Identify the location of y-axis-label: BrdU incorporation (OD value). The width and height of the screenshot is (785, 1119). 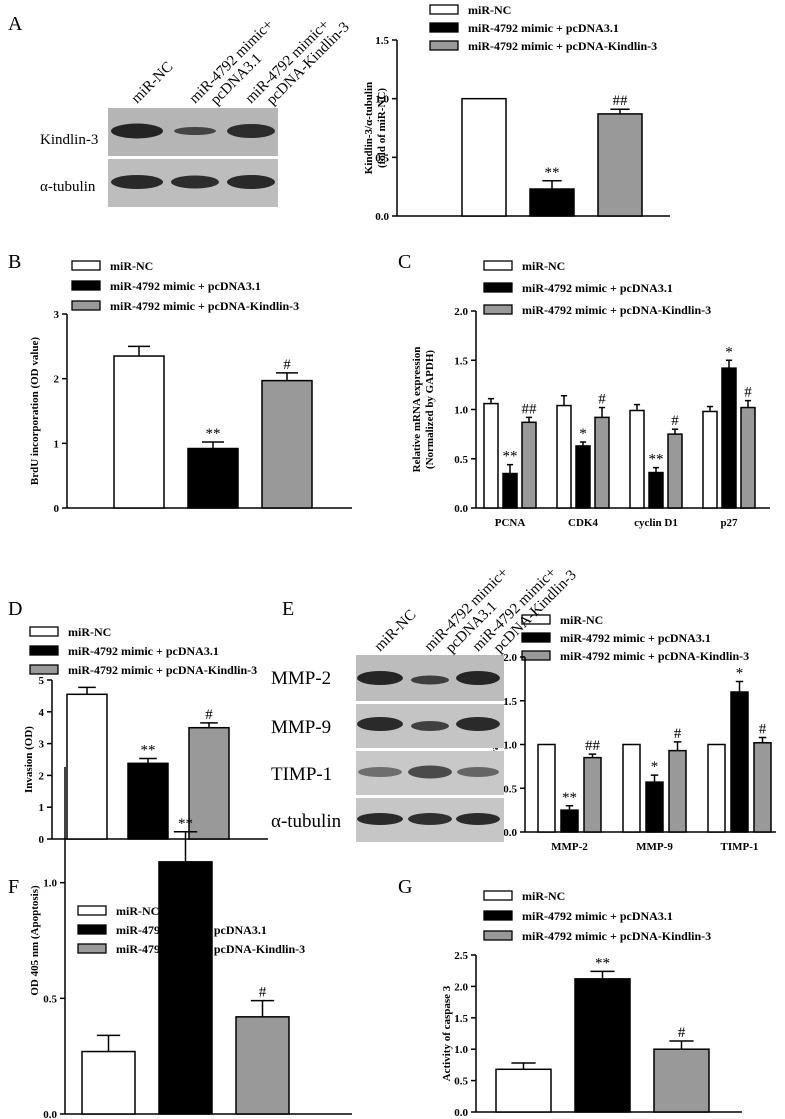
(35, 411).